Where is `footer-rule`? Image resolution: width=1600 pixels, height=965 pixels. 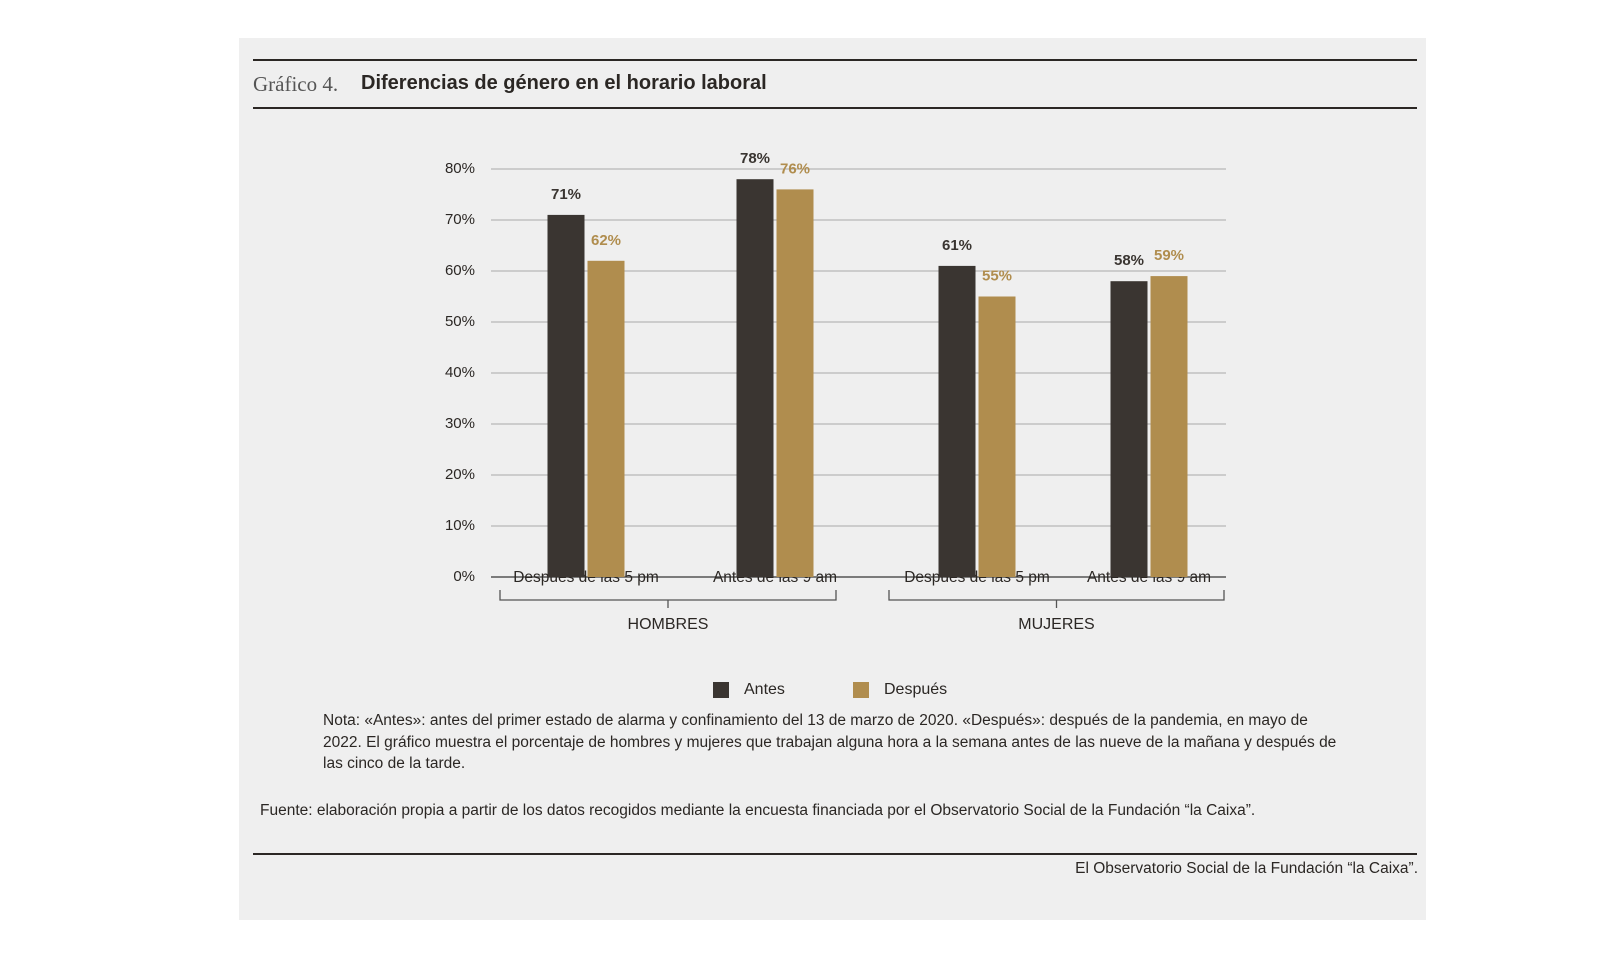 footer-rule is located at coordinates (835, 854).